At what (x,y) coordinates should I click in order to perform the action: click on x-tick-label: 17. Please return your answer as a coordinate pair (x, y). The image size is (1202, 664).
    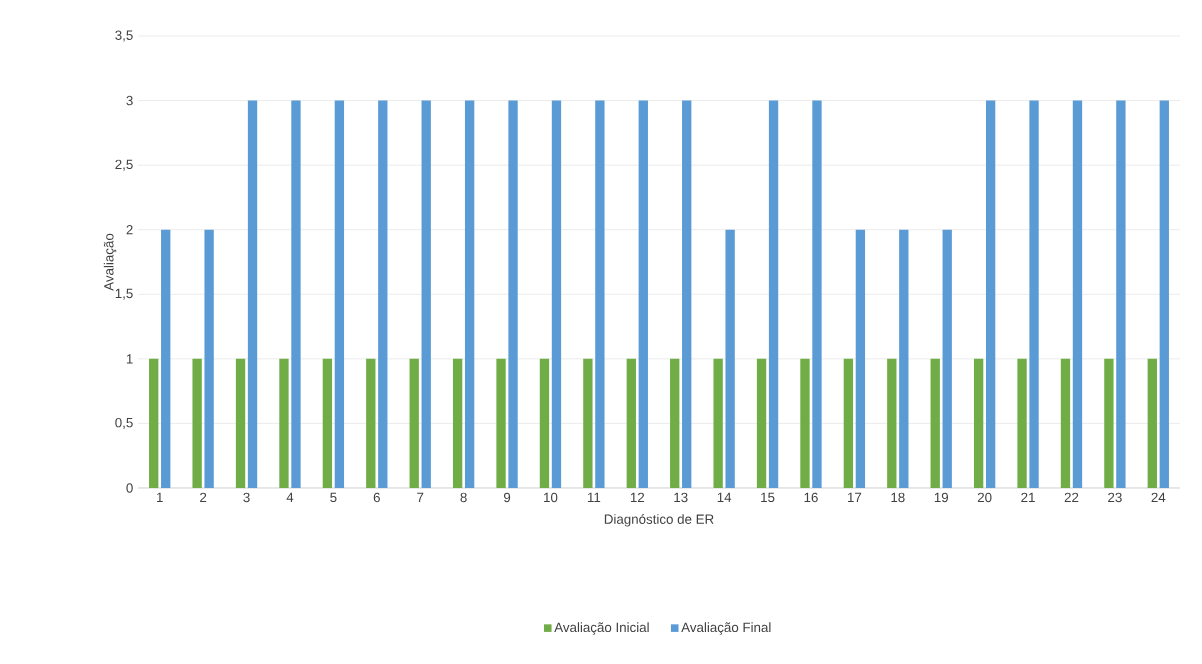
    Looking at the image, I should click on (854, 497).